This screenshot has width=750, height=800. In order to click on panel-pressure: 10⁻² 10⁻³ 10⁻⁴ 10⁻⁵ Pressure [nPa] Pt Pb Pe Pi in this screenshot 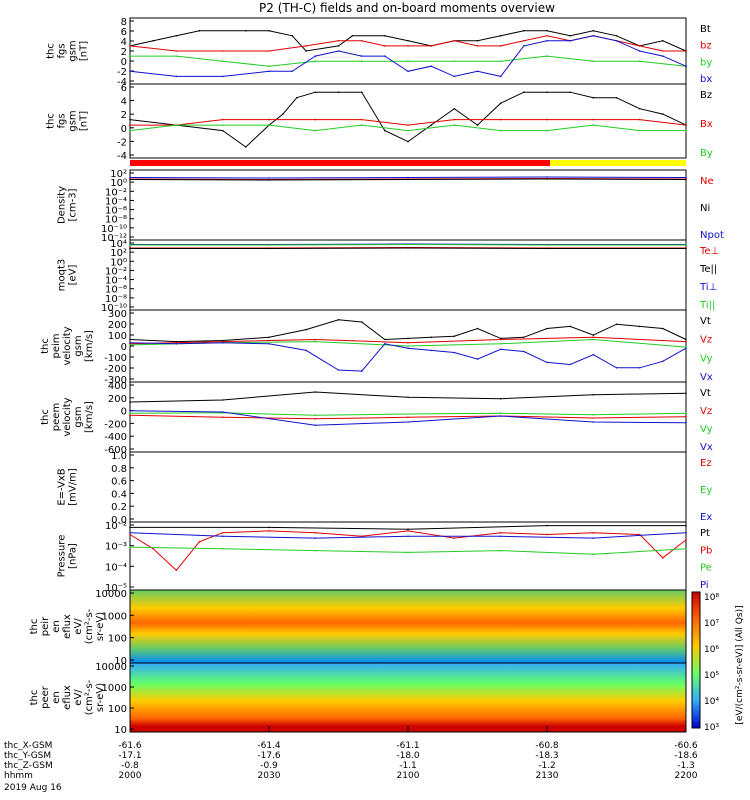, I will do `click(385, 557)`.